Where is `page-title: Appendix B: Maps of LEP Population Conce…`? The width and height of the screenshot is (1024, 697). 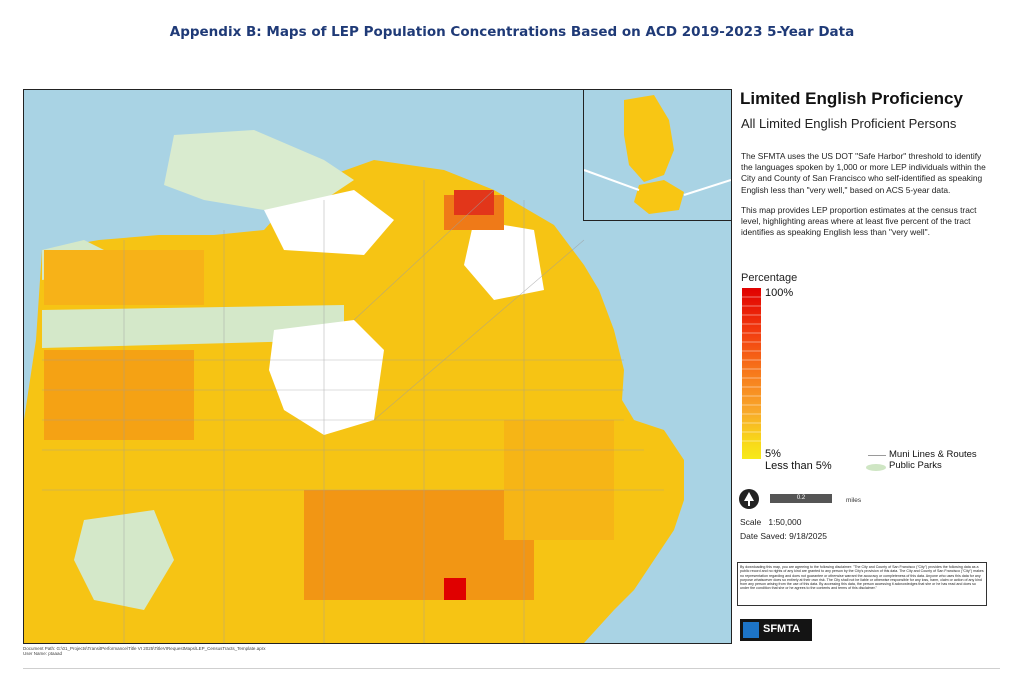 page-title: Appendix B: Maps of LEP Population Conce… is located at coordinates (512, 32).